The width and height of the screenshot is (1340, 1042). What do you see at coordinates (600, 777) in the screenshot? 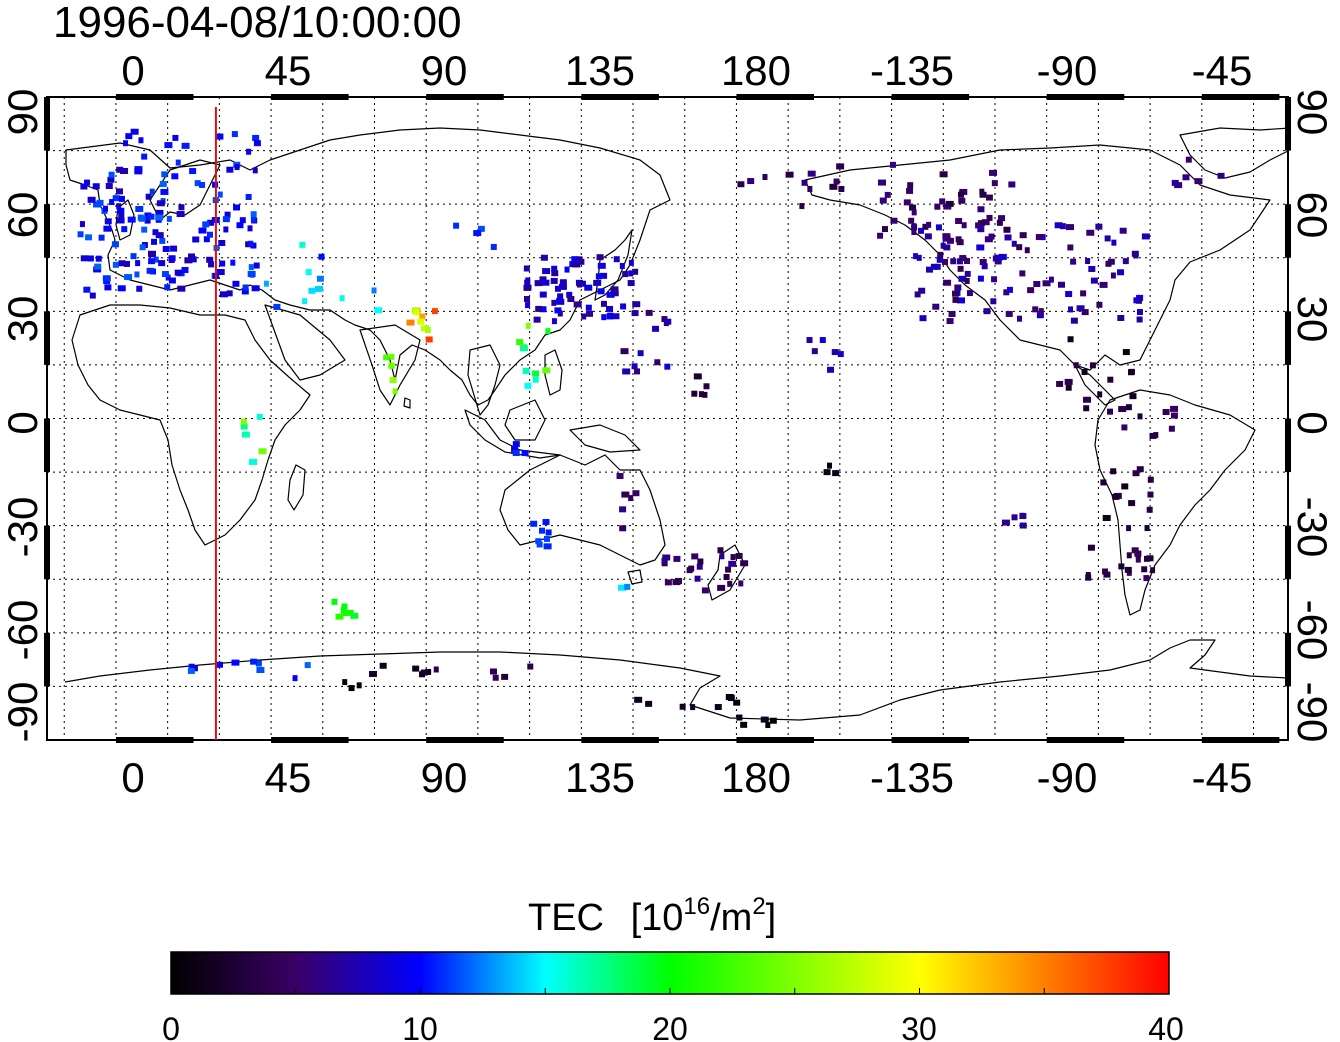
I see `lon-label-bottom: 135` at bounding box center [600, 777].